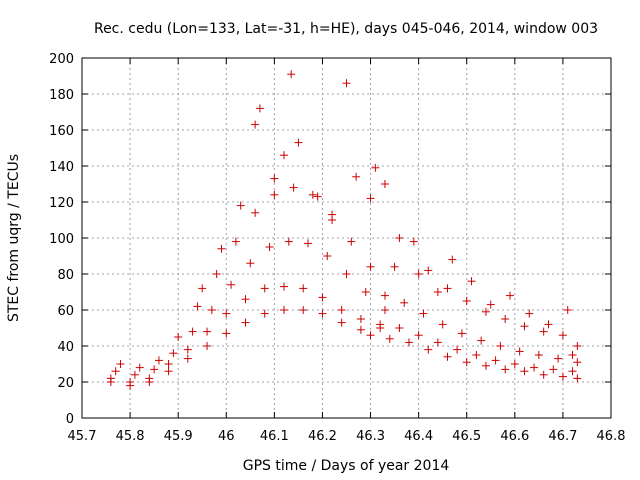 The width and height of the screenshot is (640, 480). I want to click on x-tick-label: 45.8, so click(130, 436).